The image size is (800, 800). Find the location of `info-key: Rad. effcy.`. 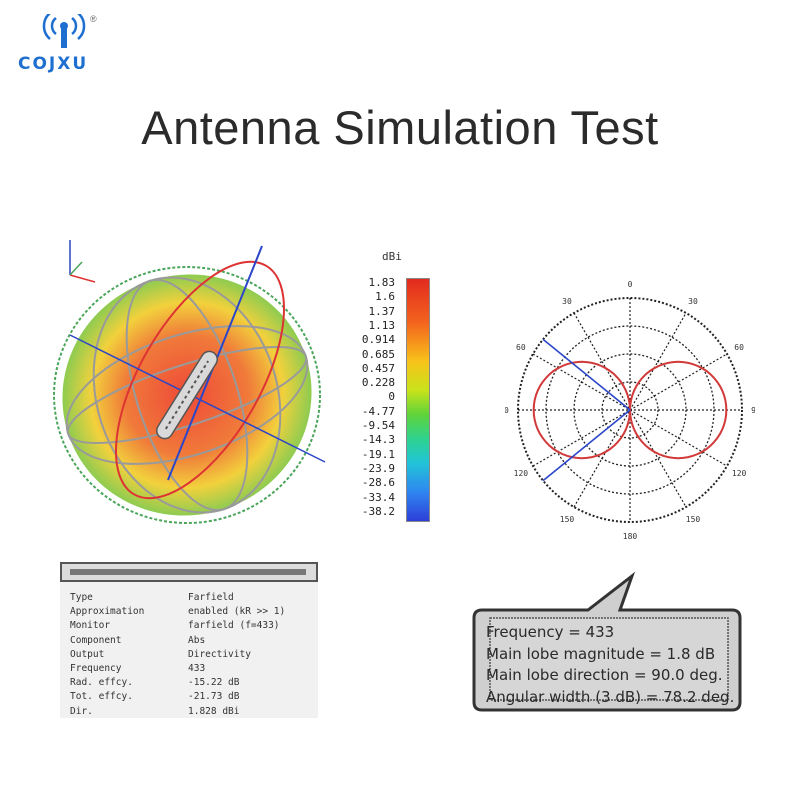

info-key: Rad. effcy. is located at coordinates (101, 683).